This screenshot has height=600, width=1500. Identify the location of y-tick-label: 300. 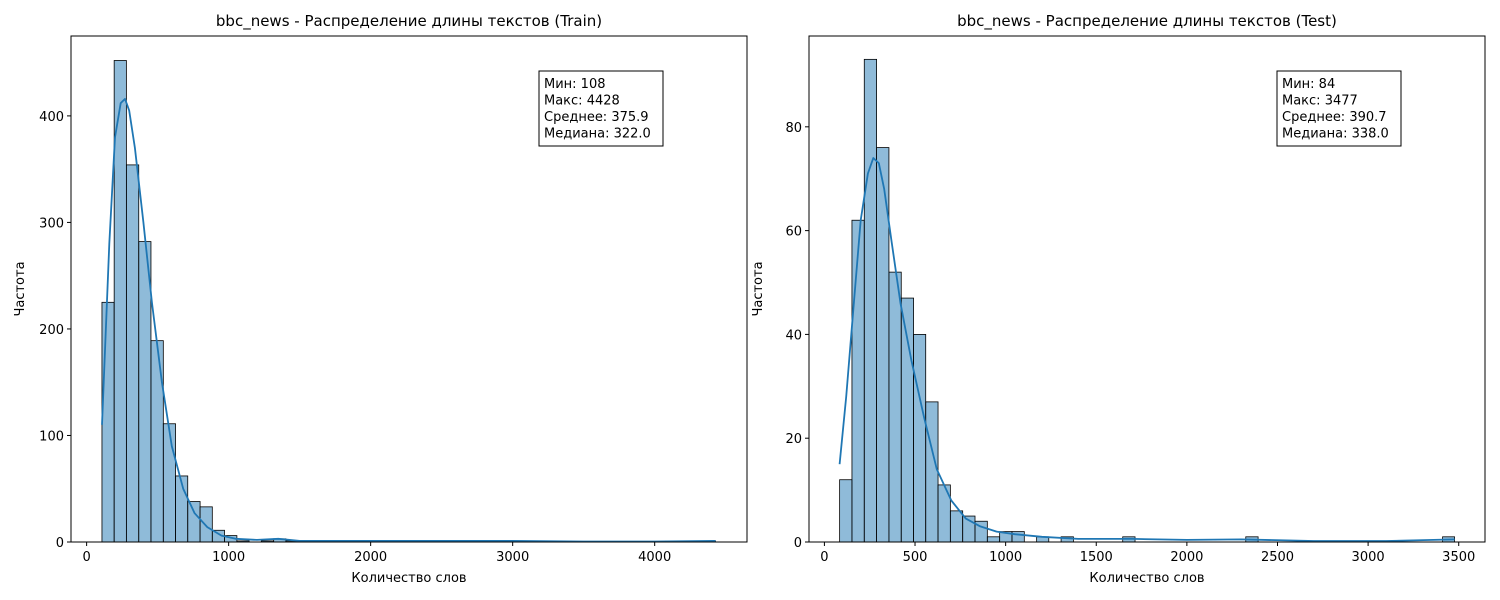
(51, 223).